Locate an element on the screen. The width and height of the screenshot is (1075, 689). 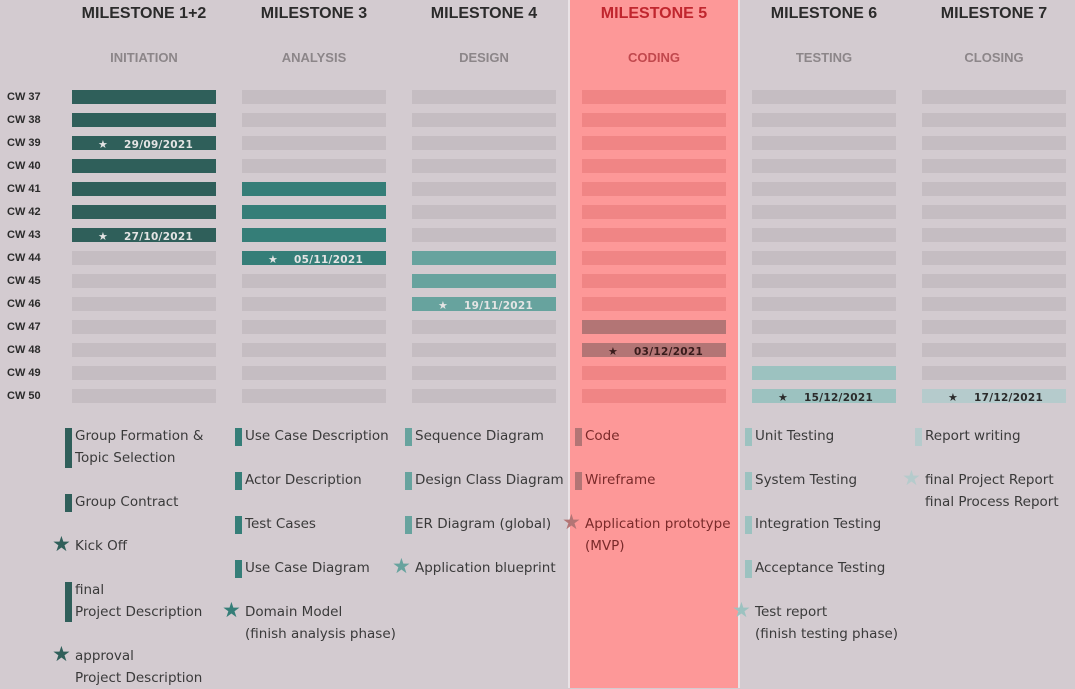
week-label: CW 40 is located at coordinates (24, 166).